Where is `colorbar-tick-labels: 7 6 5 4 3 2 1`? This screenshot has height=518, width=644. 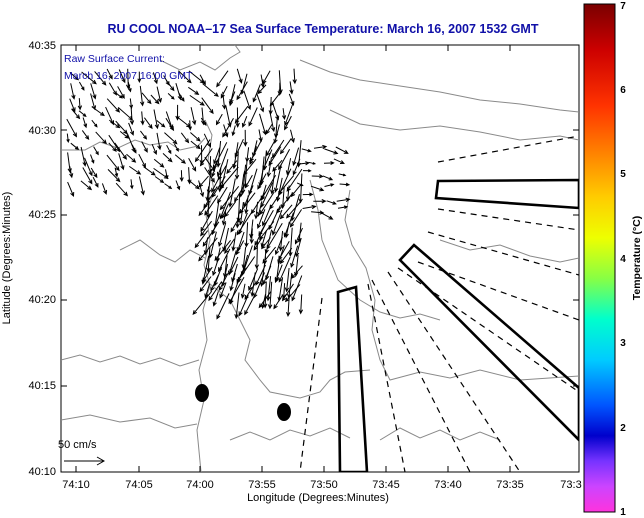 colorbar-tick-labels: 7 6 5 4 3 2 1 is located at coordinates (623, 259).